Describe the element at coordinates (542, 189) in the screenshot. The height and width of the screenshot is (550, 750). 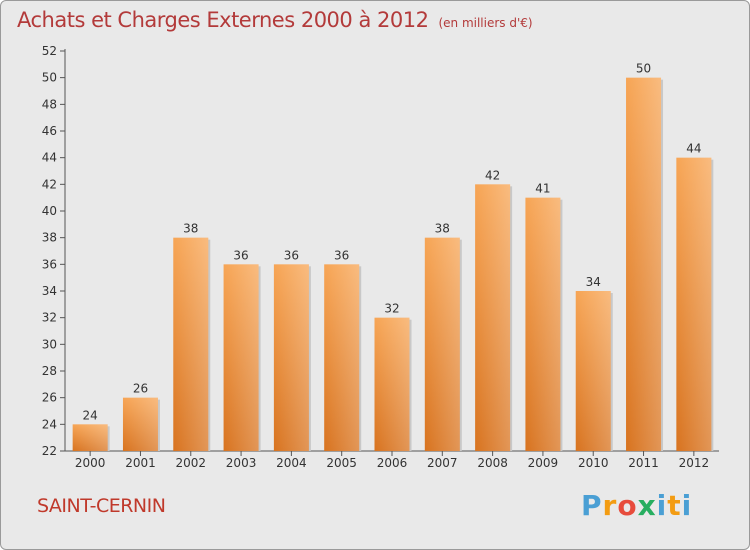
I see `bar-value-label: 41` at that location.